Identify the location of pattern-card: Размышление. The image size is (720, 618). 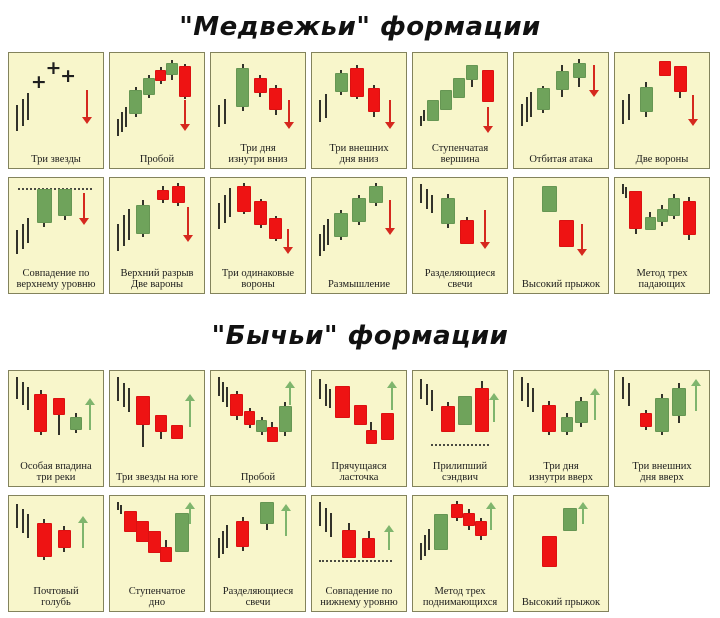
(359, 235).